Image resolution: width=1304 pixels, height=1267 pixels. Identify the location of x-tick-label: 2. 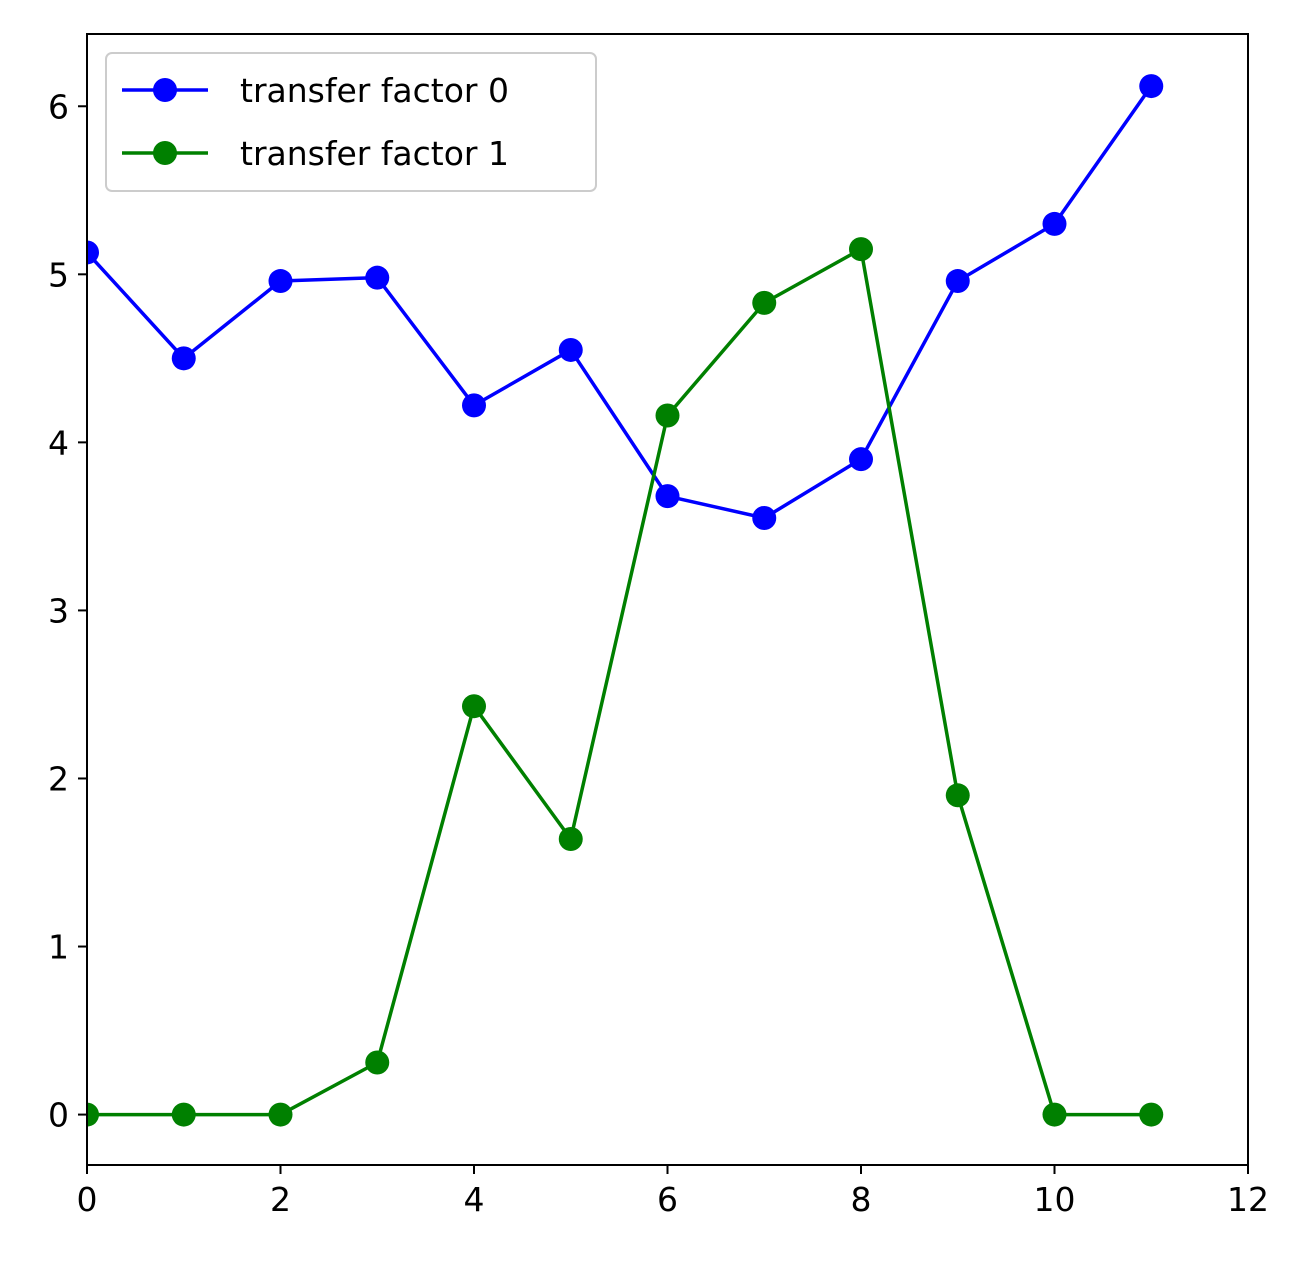
(280, 1199).